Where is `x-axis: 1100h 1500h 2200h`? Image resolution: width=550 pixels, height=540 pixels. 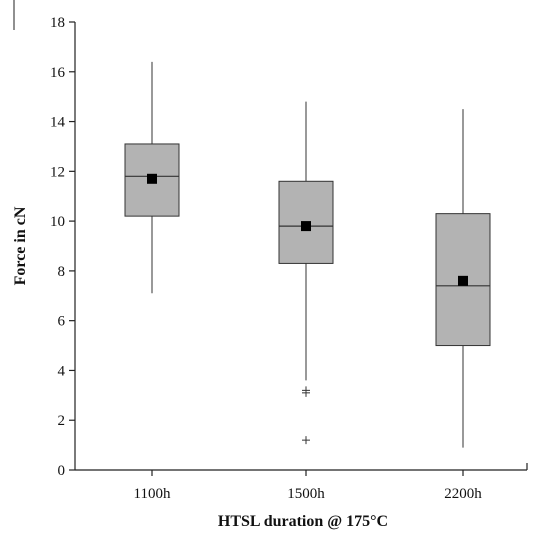
x-axis: 1100h 1500h 2200h is located at coordinates (308, 486).